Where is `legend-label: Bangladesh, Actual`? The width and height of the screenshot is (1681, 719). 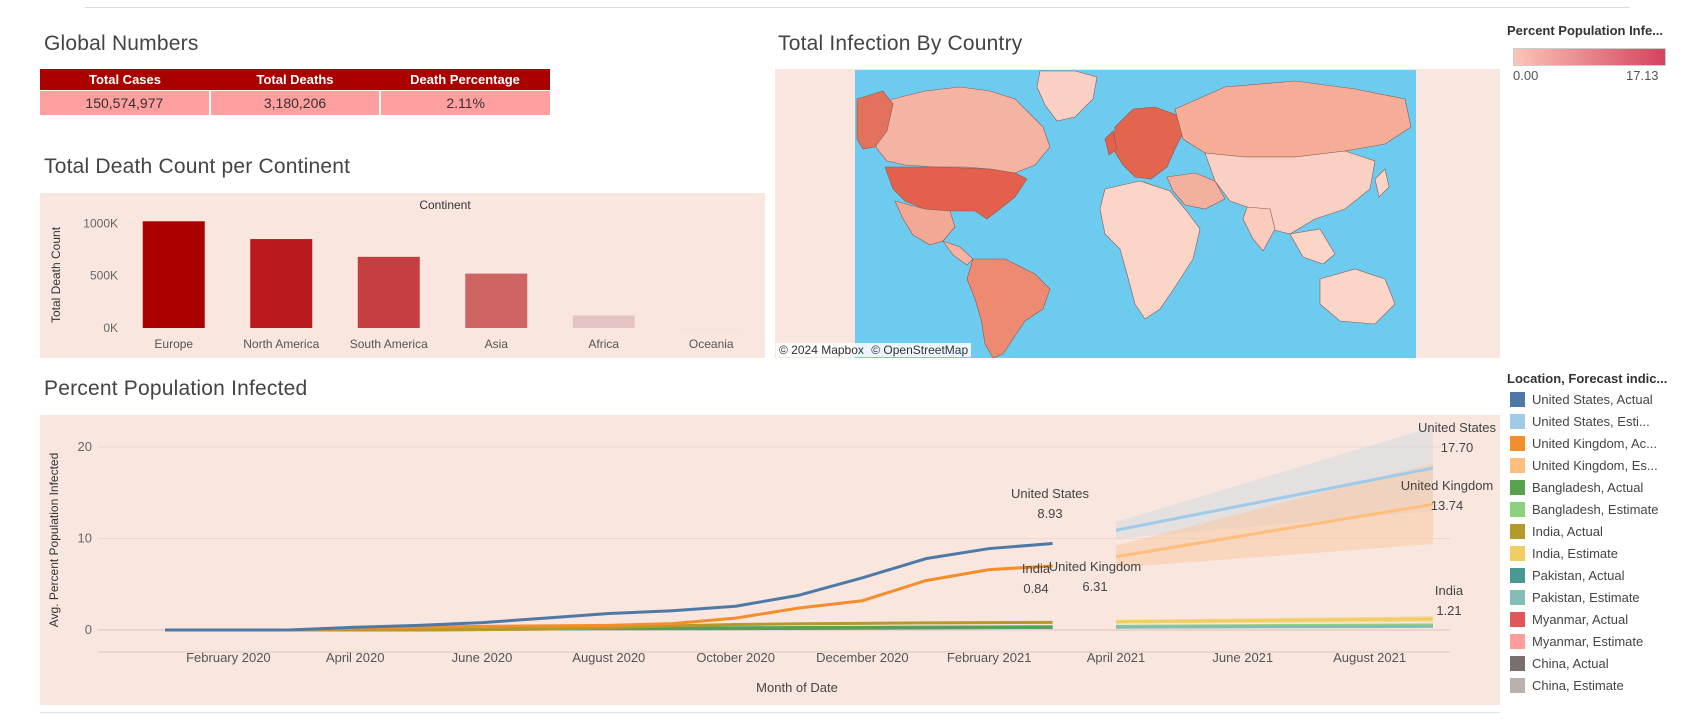 legend-label: Bangladesh, Actual is located at coordinates (1588, 487).